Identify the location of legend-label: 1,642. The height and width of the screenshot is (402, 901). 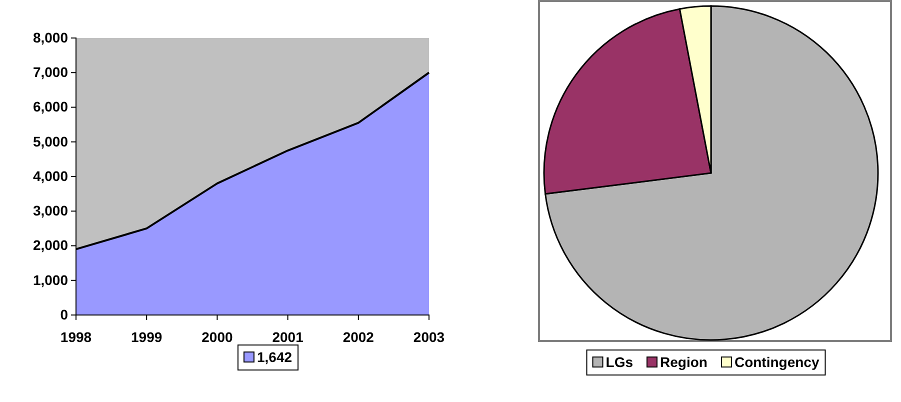
(274, 357).